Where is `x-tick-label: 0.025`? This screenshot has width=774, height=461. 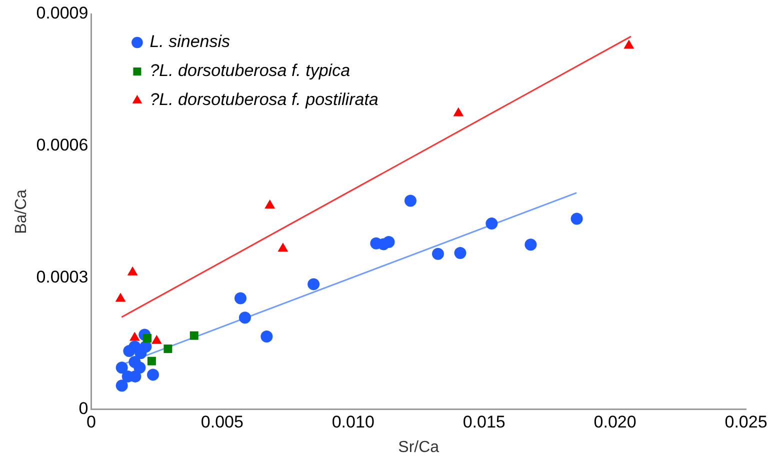 x-tick-label: 0.025 is located at coordinates (746, 422).